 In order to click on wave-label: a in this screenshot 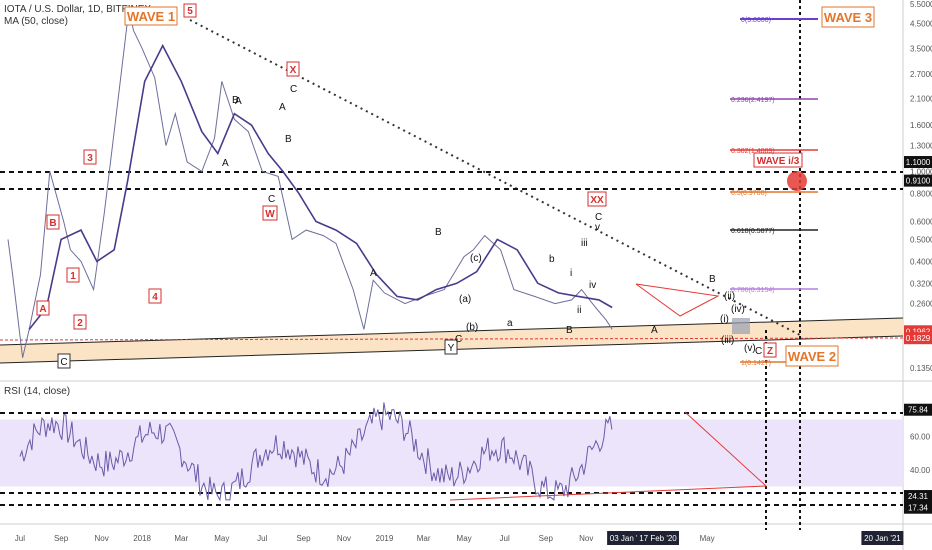, I will do `click(510, 323)`.